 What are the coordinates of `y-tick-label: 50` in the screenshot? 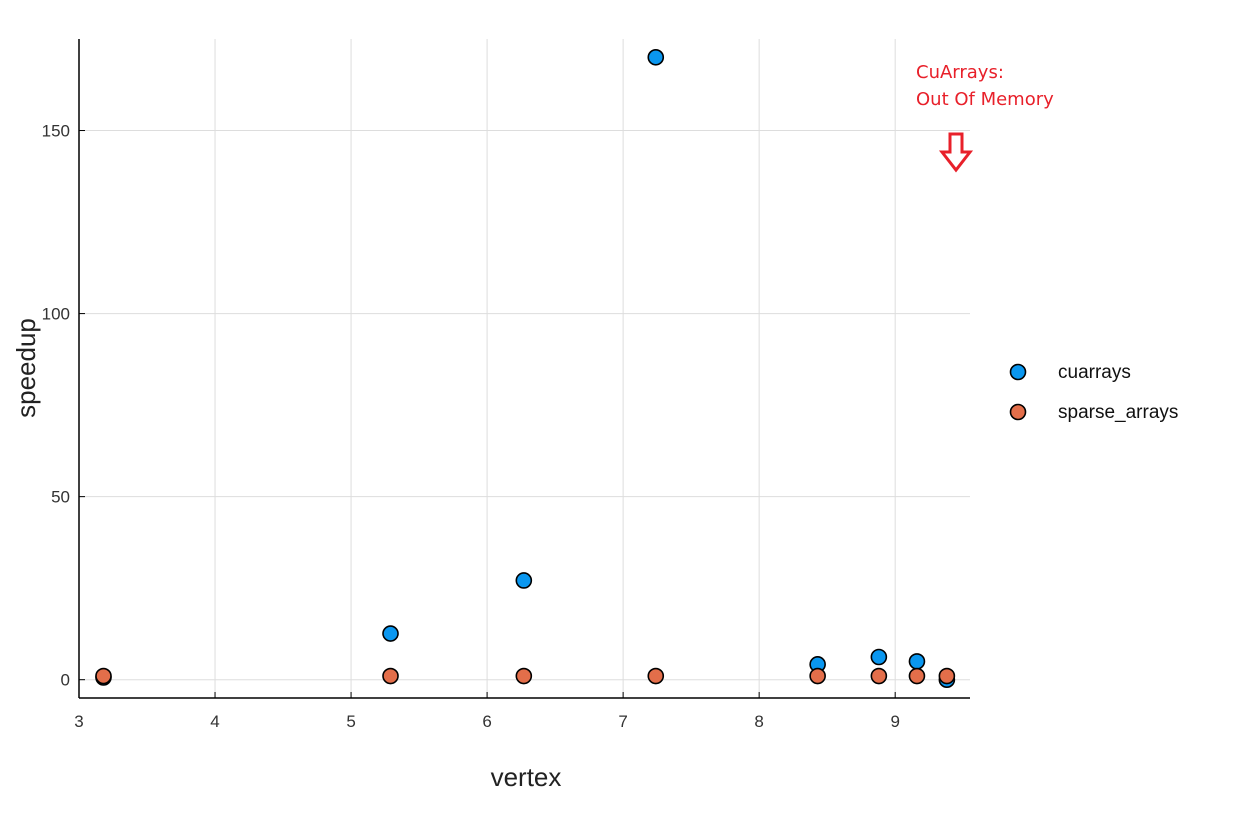 It's located at (60, 497).